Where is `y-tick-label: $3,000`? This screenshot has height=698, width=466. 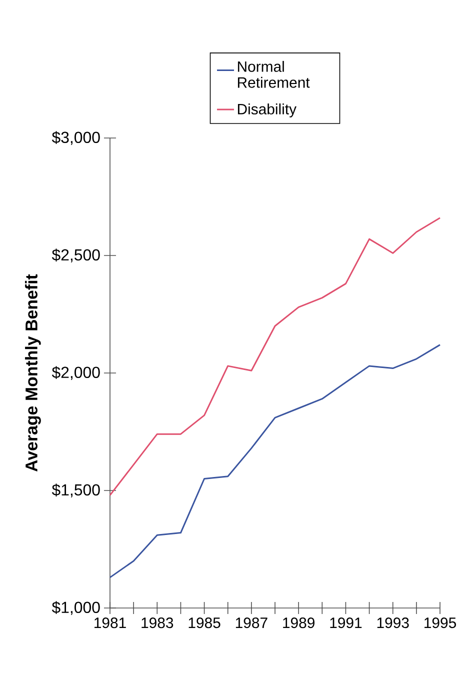
y-tick-label: $3,000 is located at coordinates (76, 138).